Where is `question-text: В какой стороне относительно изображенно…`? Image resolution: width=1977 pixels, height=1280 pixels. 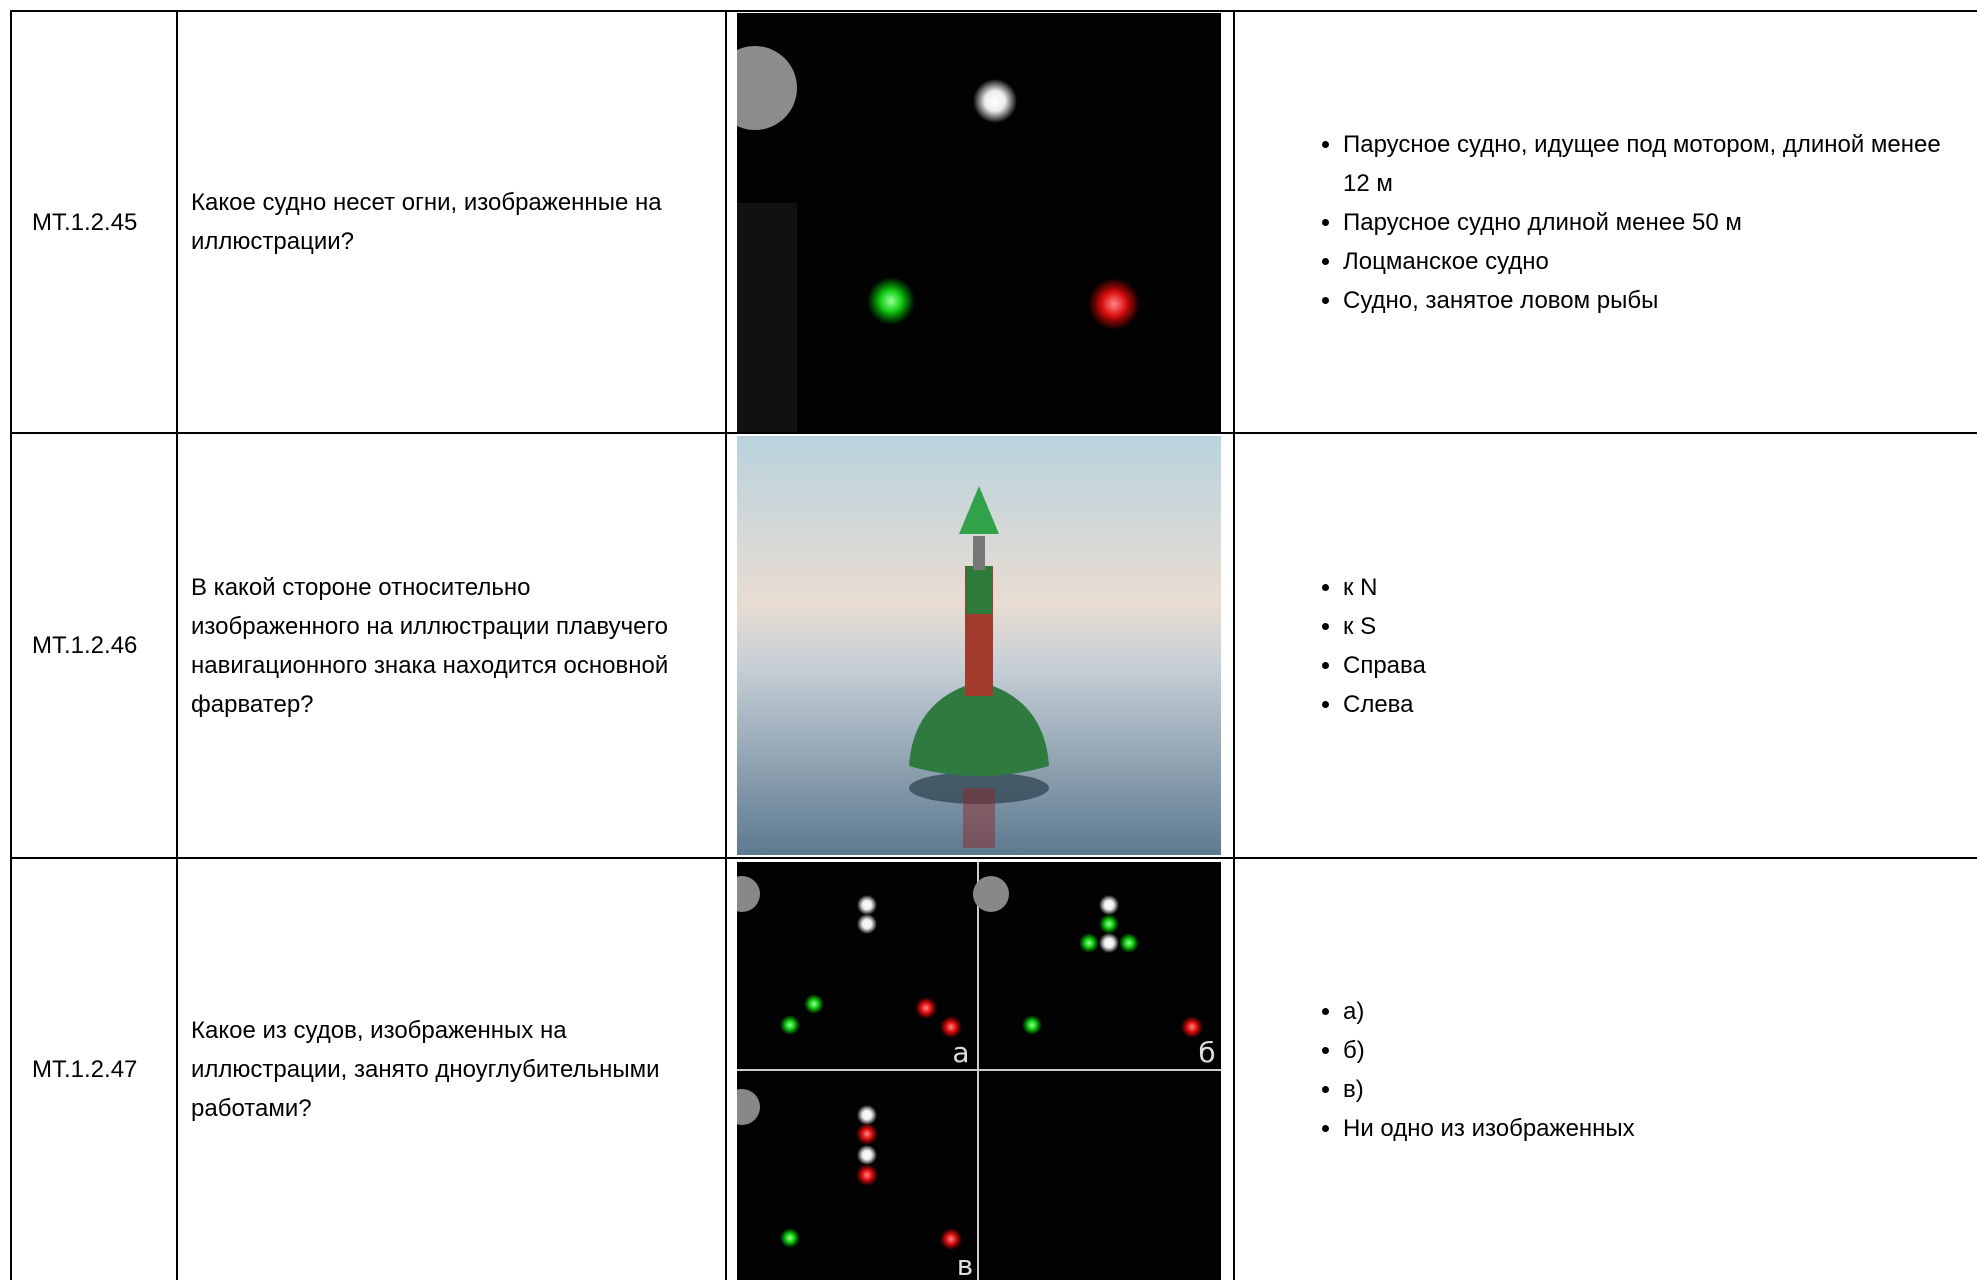 question-text: В какой стороне относительно изображенно… is located at coordinates (451, 645).